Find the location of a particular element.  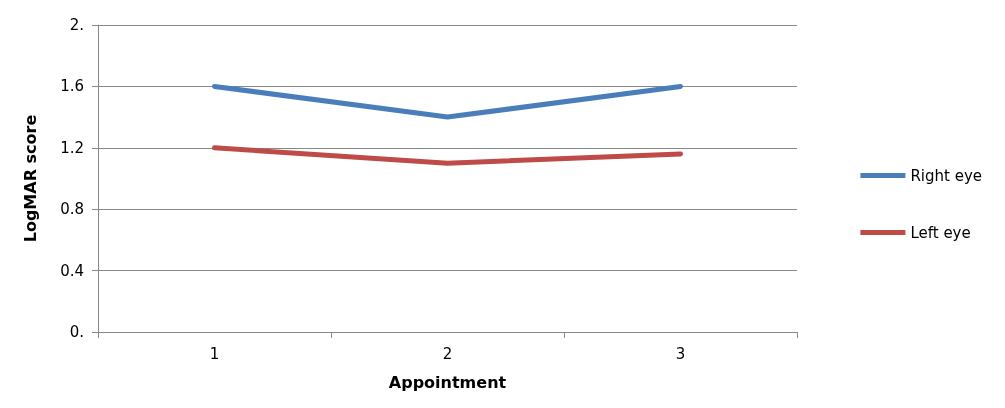

x-tick-label: 3 is located at coordinates (680, 353).